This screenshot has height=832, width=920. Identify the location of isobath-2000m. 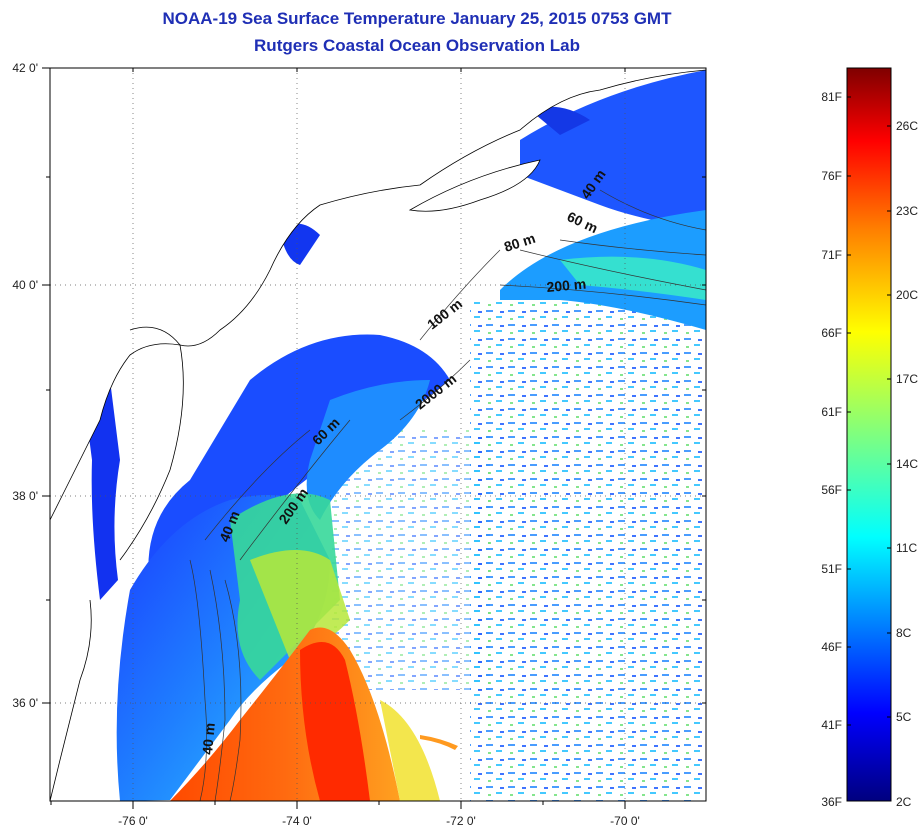
(435, 390).